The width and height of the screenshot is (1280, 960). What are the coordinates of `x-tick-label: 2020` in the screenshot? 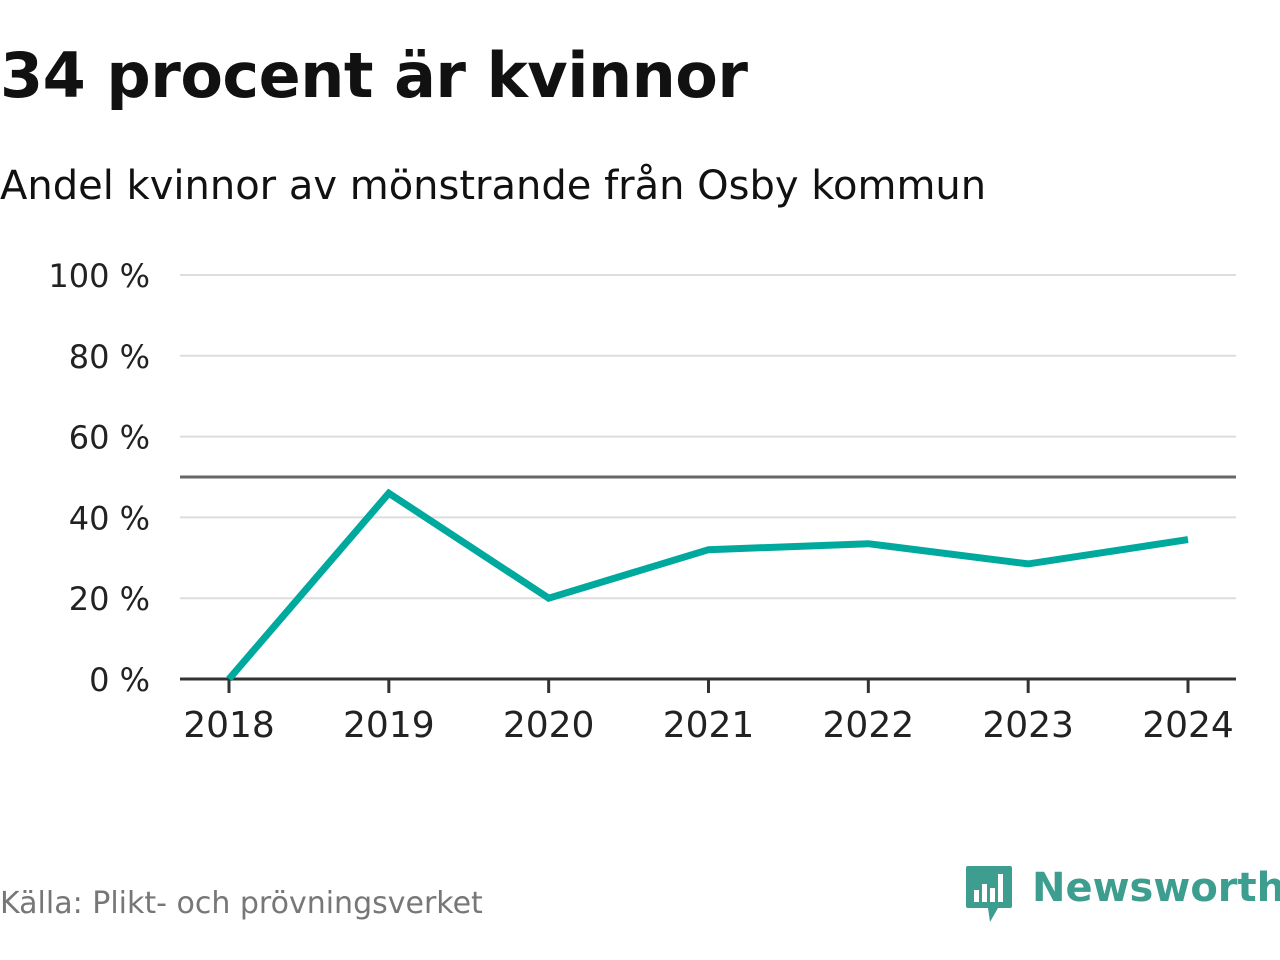 It's located at (549, 725).